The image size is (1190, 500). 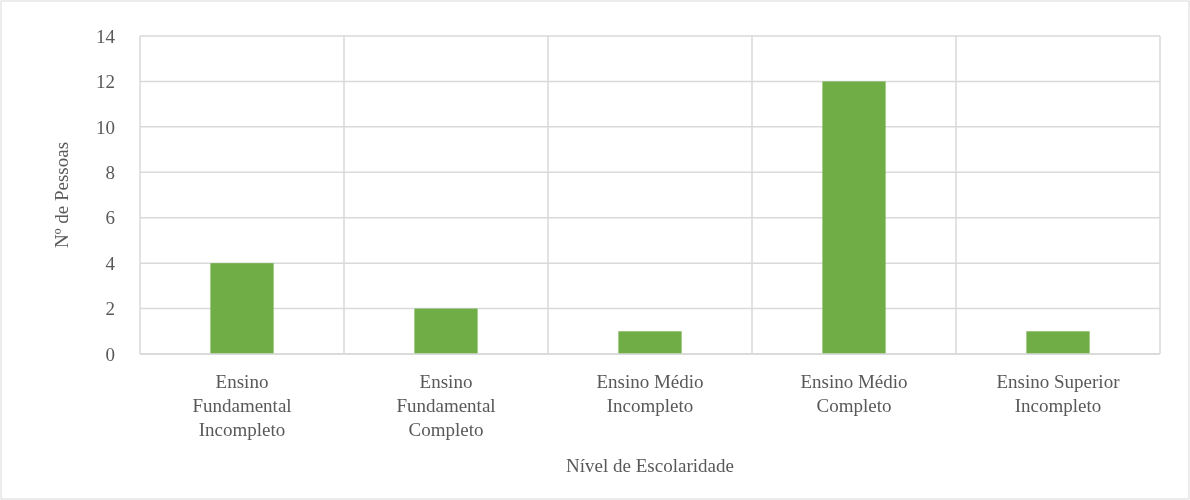 I want to click on x-tick-label: Ensino Médio Completo, so click(x=854, y=393).